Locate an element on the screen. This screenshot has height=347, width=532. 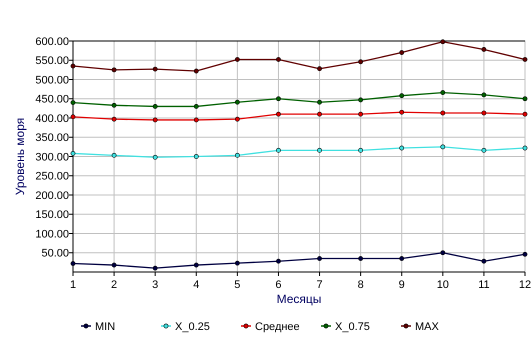
x-axis-title: Месяцы is located at coordinates (299, 299).